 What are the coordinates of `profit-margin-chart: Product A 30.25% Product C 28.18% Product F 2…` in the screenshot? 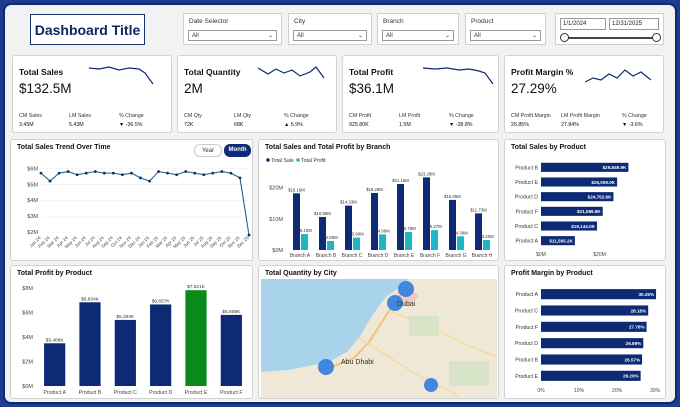 It's located at (588, 341).